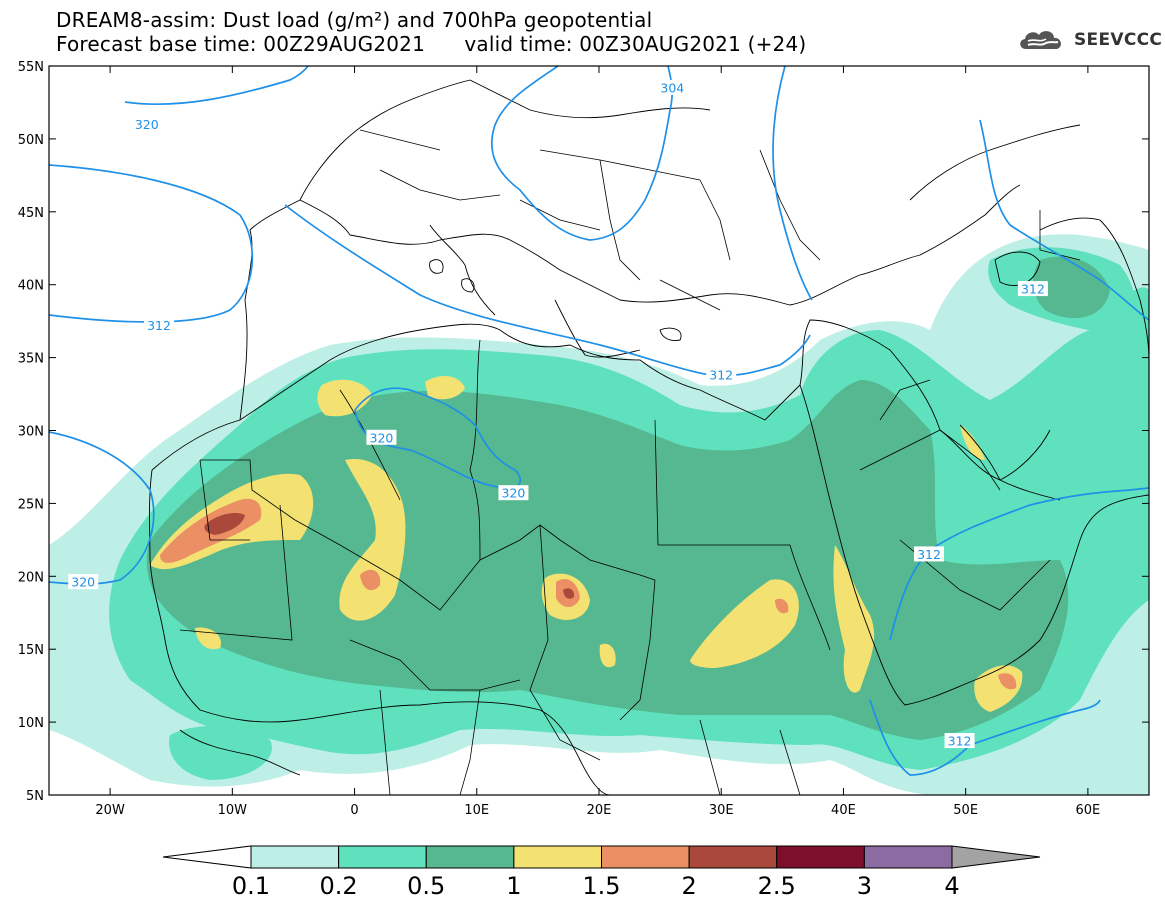 The height and width of the screenshot is (907, 1165). I want to click on colorbar-level-label: 0.2, so click(339, 886).